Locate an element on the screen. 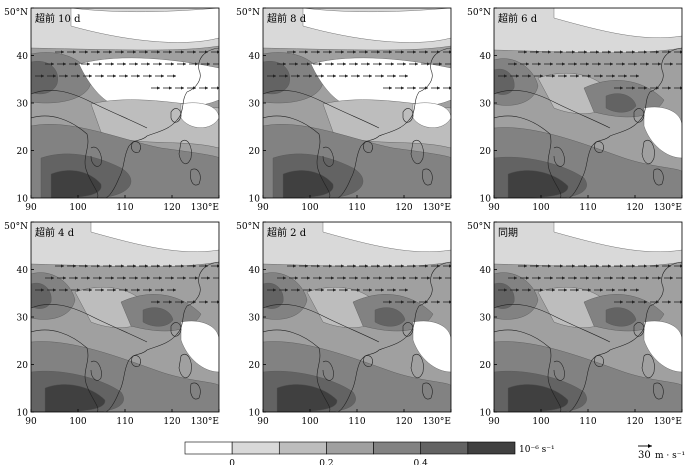 This screenshot has width=700, height=469. reference-vector: 30 m · s⁻¹ is located at coordinates (661, 452).